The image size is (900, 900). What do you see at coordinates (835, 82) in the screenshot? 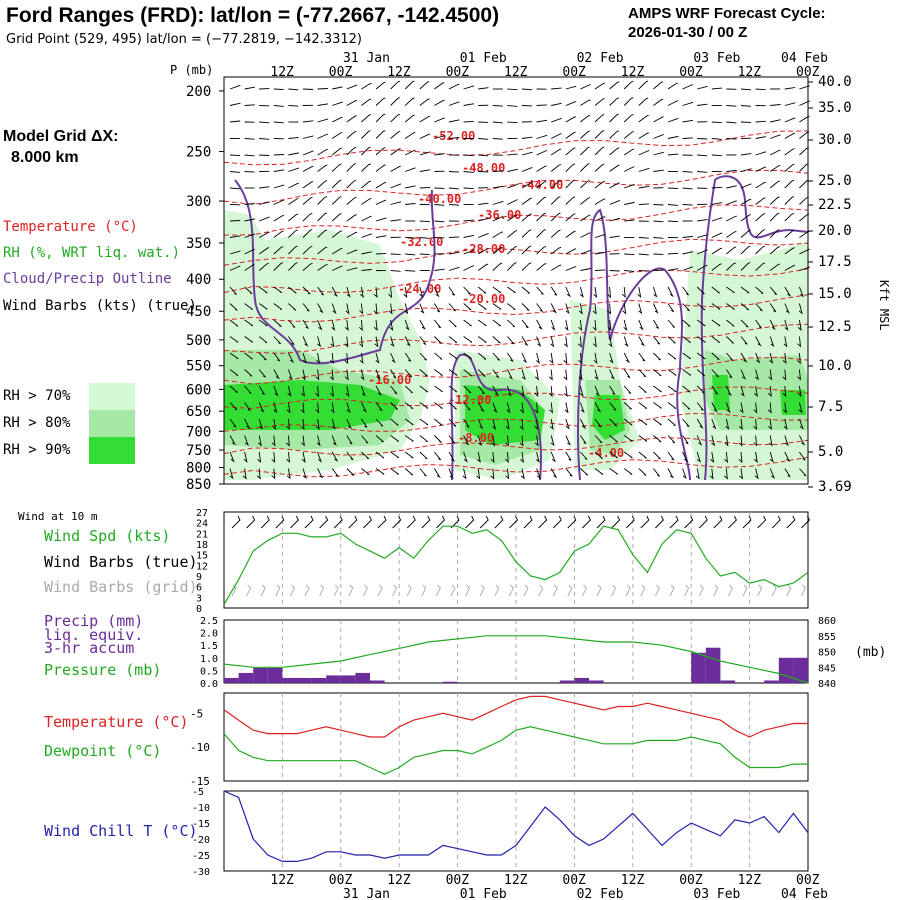
I see `kft-tick-label: 40.0` at bounding box center [835, 82].